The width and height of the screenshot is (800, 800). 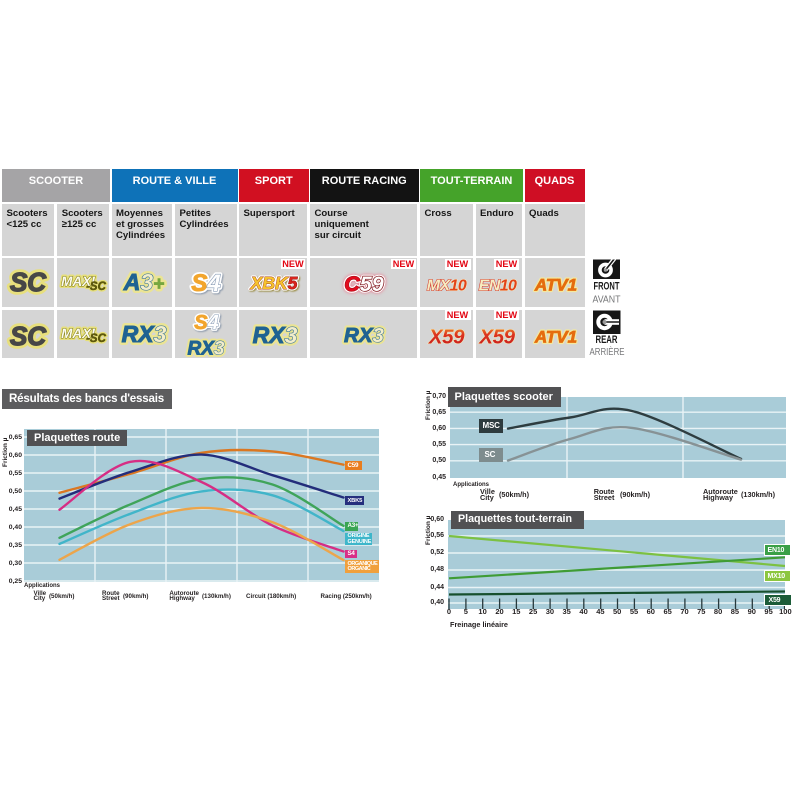 I want to click on svg-text: C59, so click(x=363, y=284).